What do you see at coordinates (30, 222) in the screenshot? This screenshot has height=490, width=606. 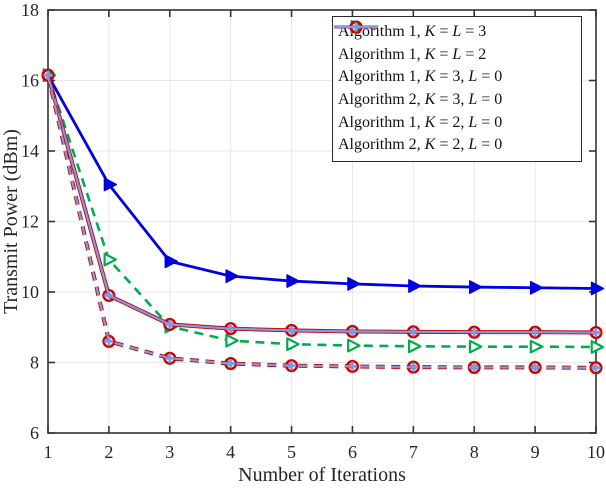 I see `y-tick-label: 12` at bounding box center [30, 222].